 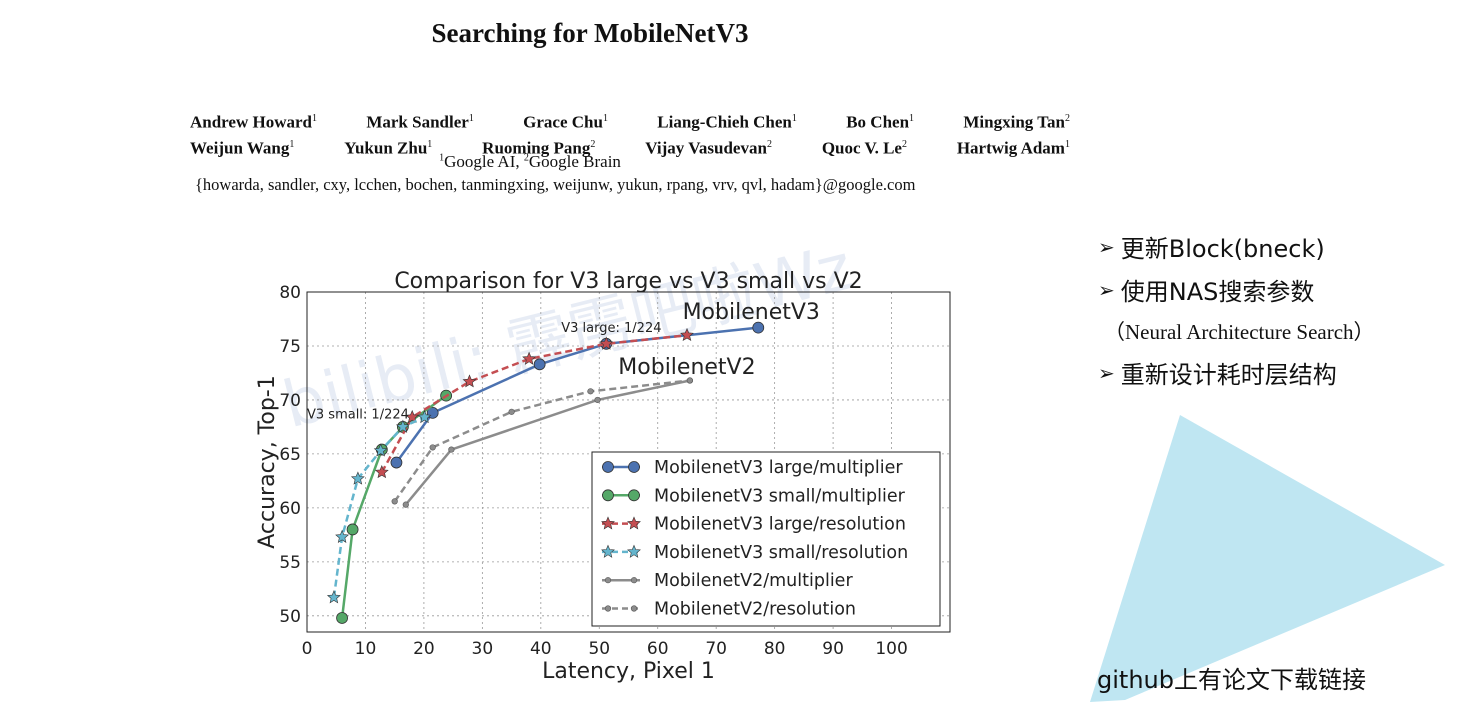 I want to click on download-link-note: github上有论文下载链接, so click(x=1231, y=680).